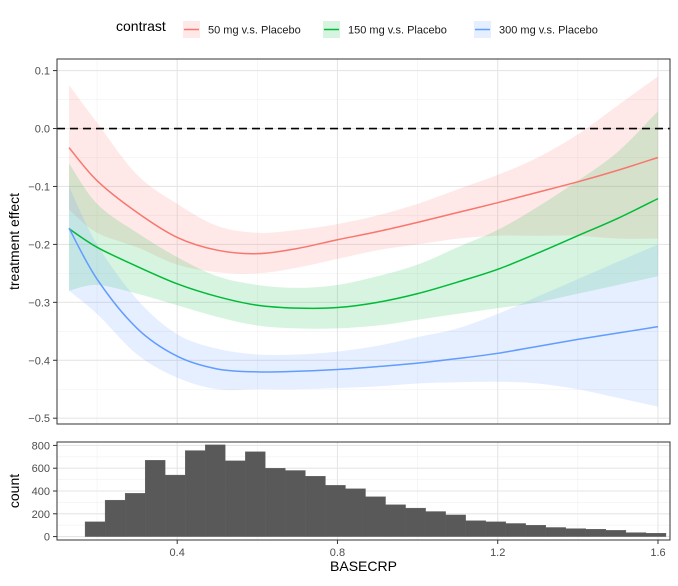  Describe the element at coordinates (363, 566) in the screenshot. I see `x-axis-label: BASECRP` at that location.